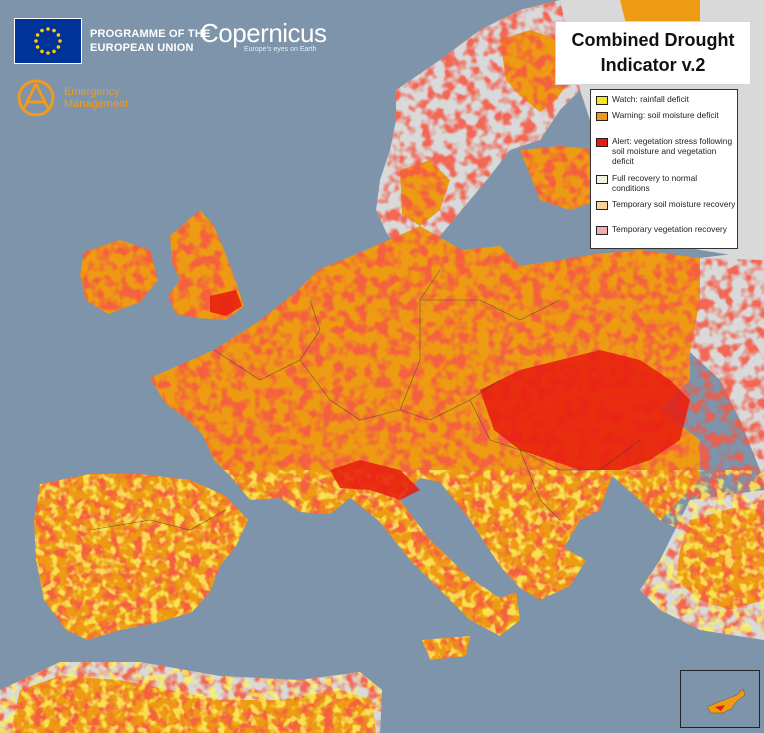 This screenshot has width=764, height=733. What do you see at coordinates (655, 183) in the screenshot?
I see `legend-label-full-recovery: Full recovery to normal conditions` at bounding box center [655, 183].